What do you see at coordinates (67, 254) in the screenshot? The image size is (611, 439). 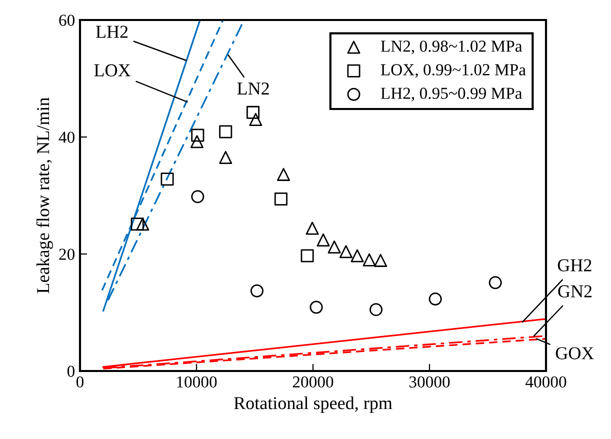 I see `y-tick-label: 20` at bounding box center [67, 254].